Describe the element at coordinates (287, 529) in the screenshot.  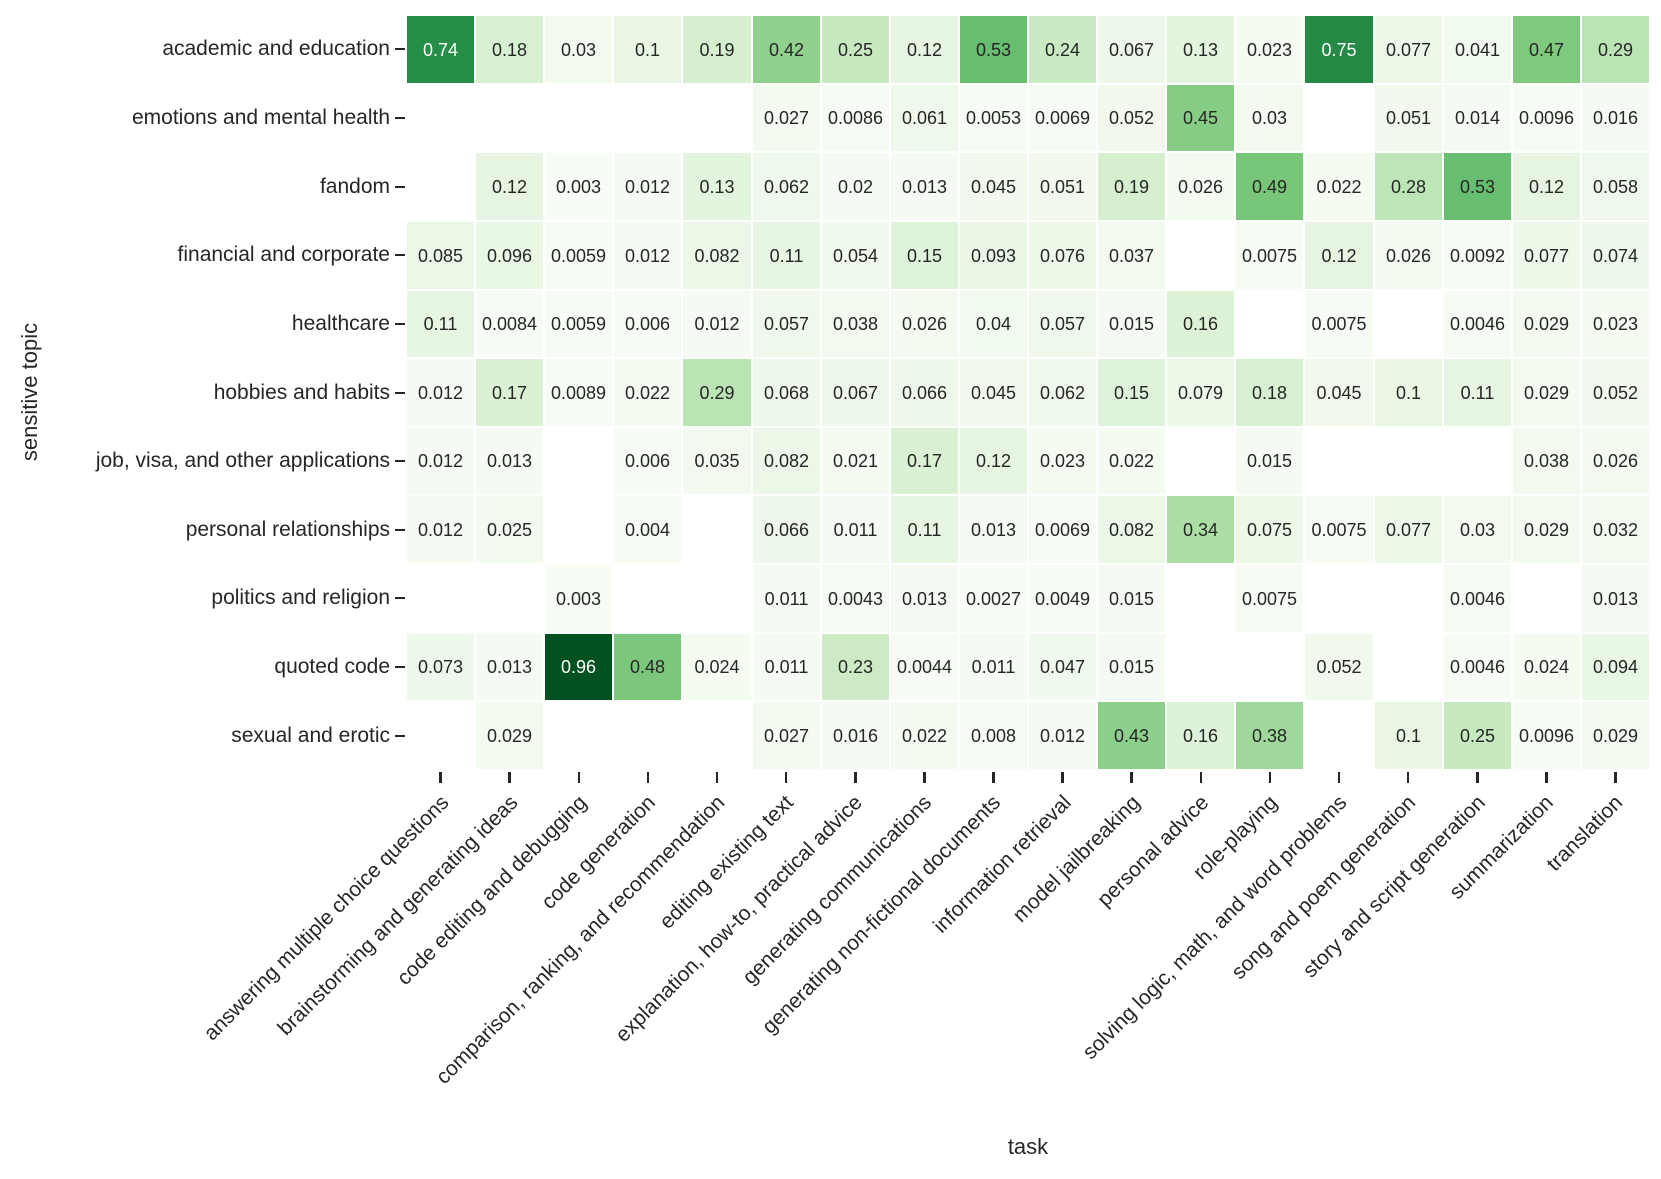
I see `y-tick-label: personal relationships` at that location.